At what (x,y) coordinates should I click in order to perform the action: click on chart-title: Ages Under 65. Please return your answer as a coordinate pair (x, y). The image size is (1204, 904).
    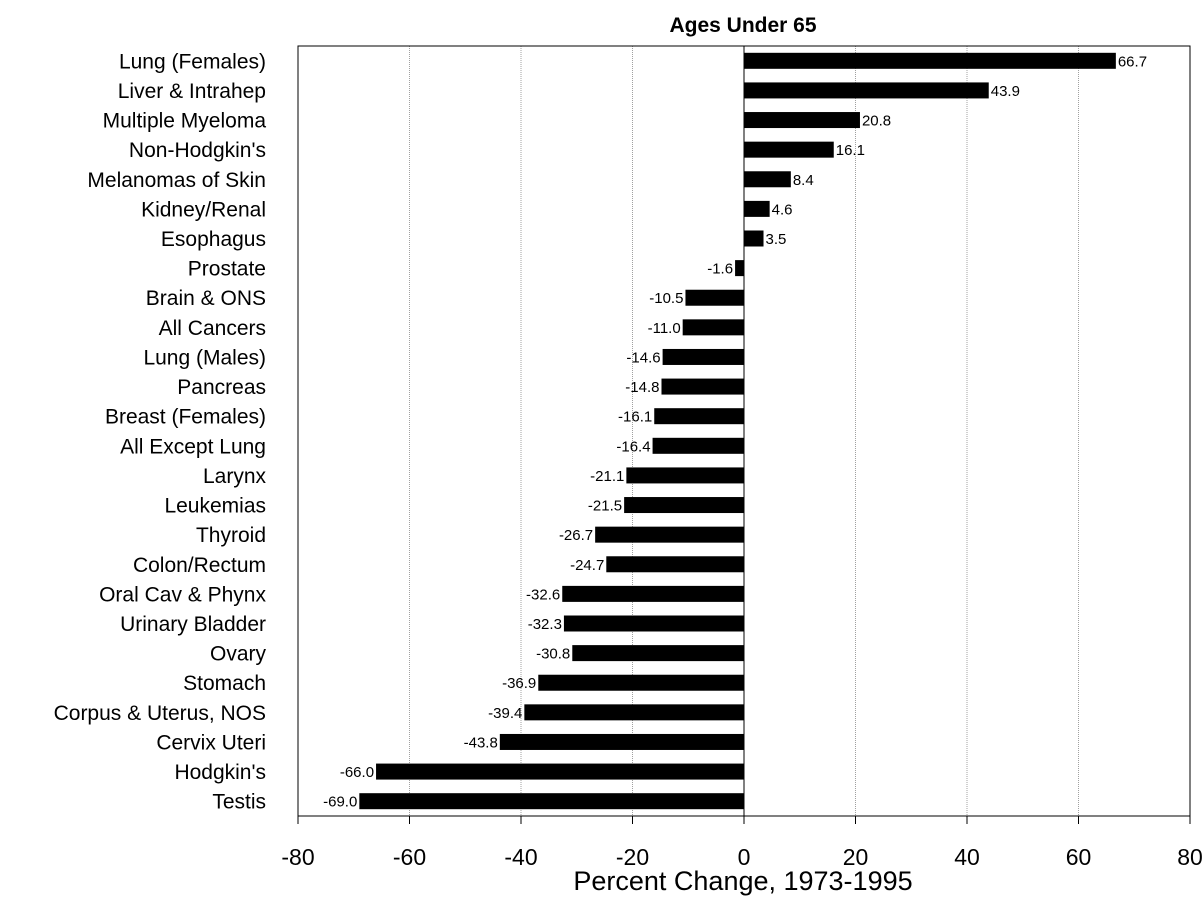
    Looking at the image, I should click on (742, 25).